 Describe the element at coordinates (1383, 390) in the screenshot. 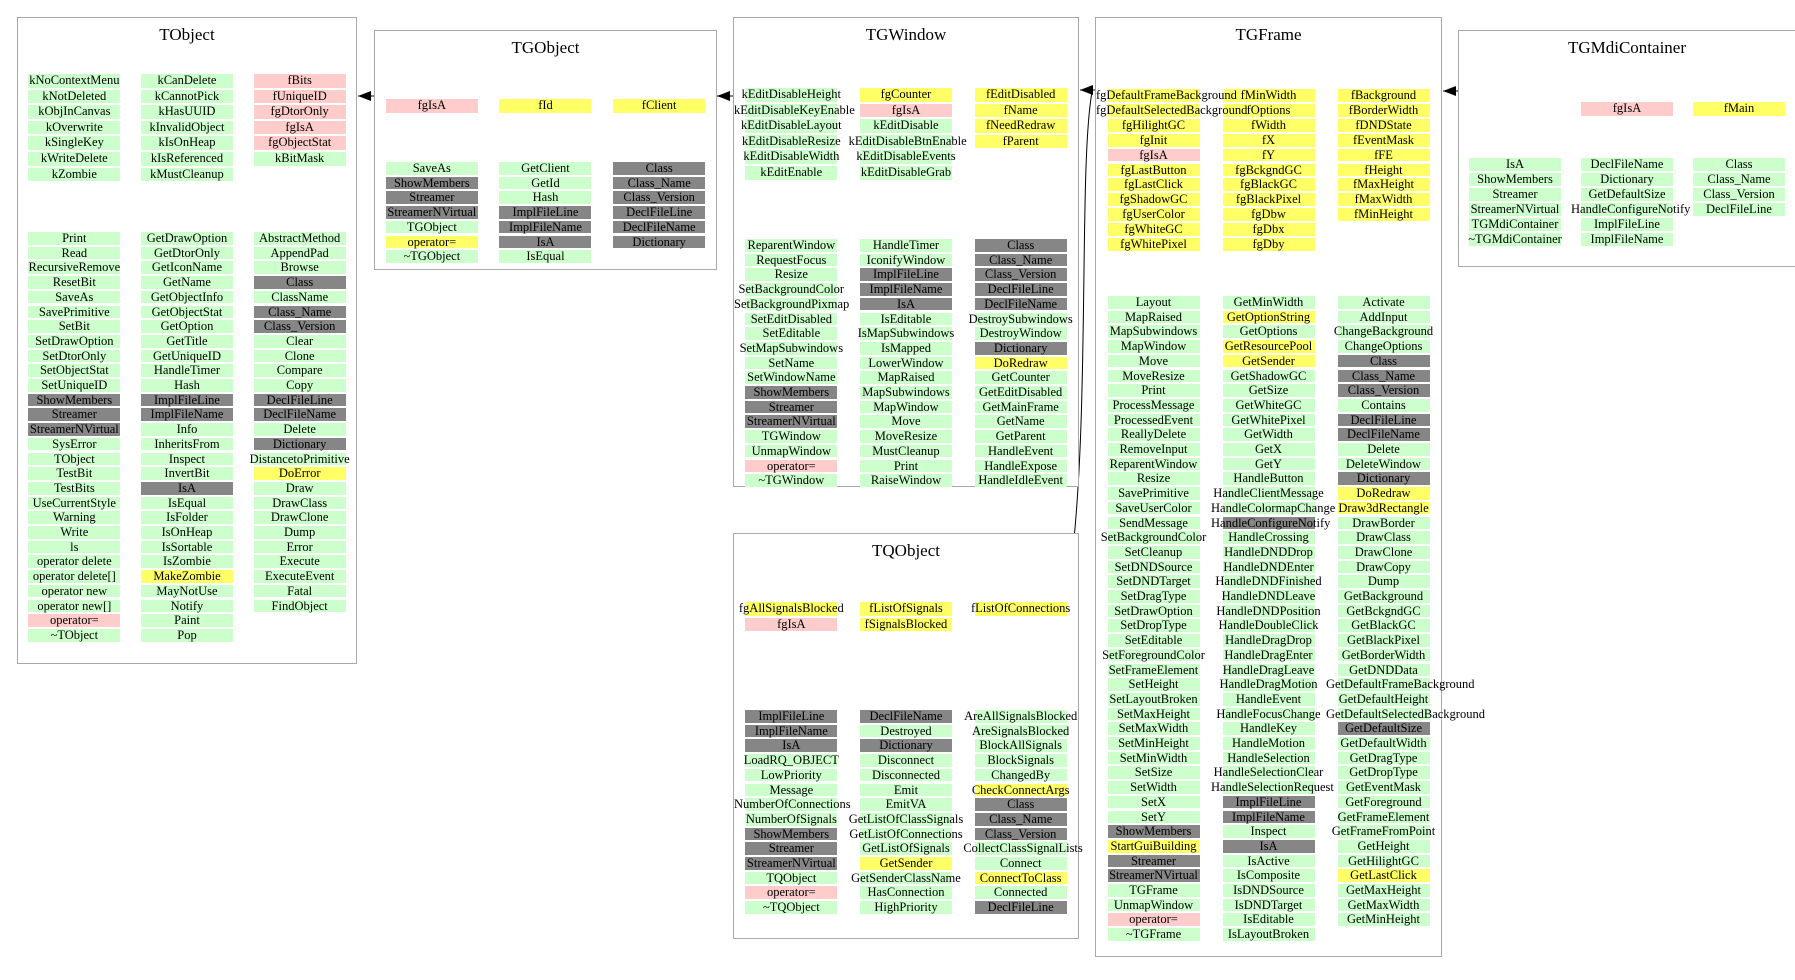

I see `member-class-version: Class_Version` at that location.